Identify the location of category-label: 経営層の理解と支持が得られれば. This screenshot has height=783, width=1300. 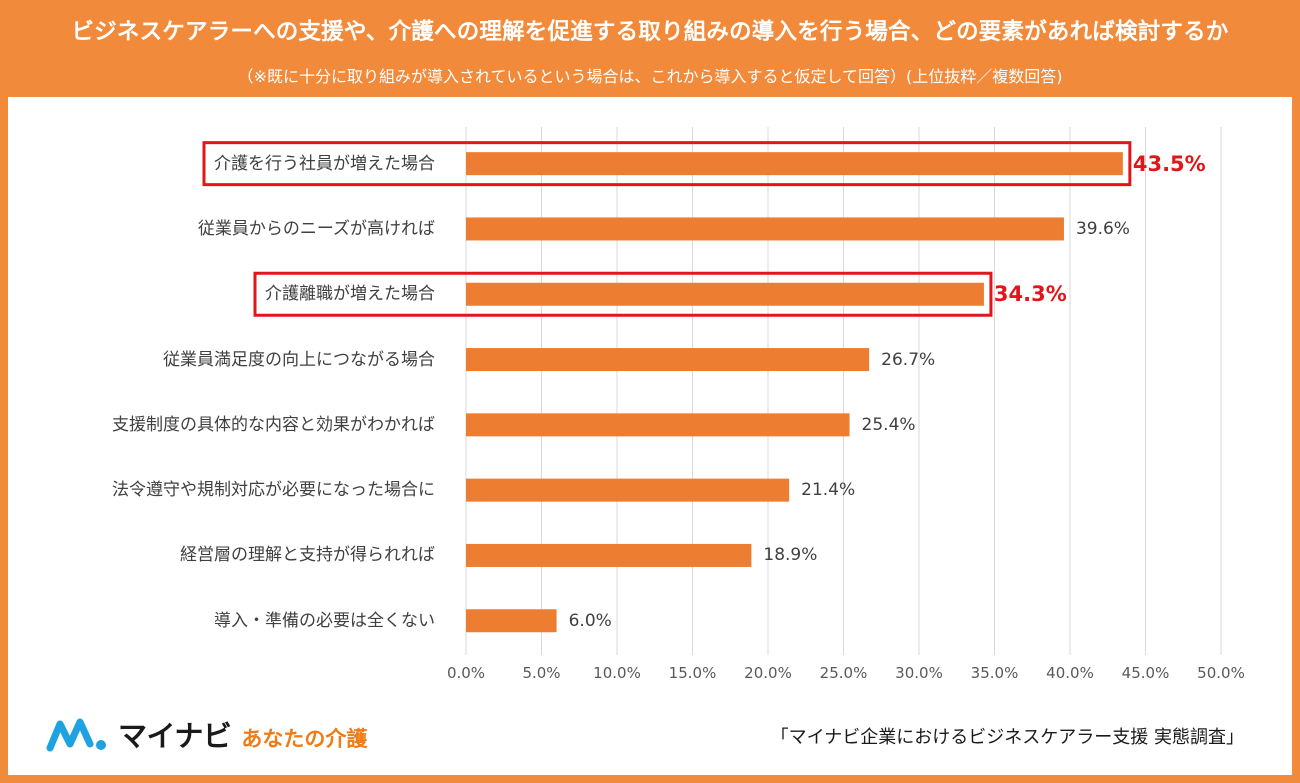
(307, 555).